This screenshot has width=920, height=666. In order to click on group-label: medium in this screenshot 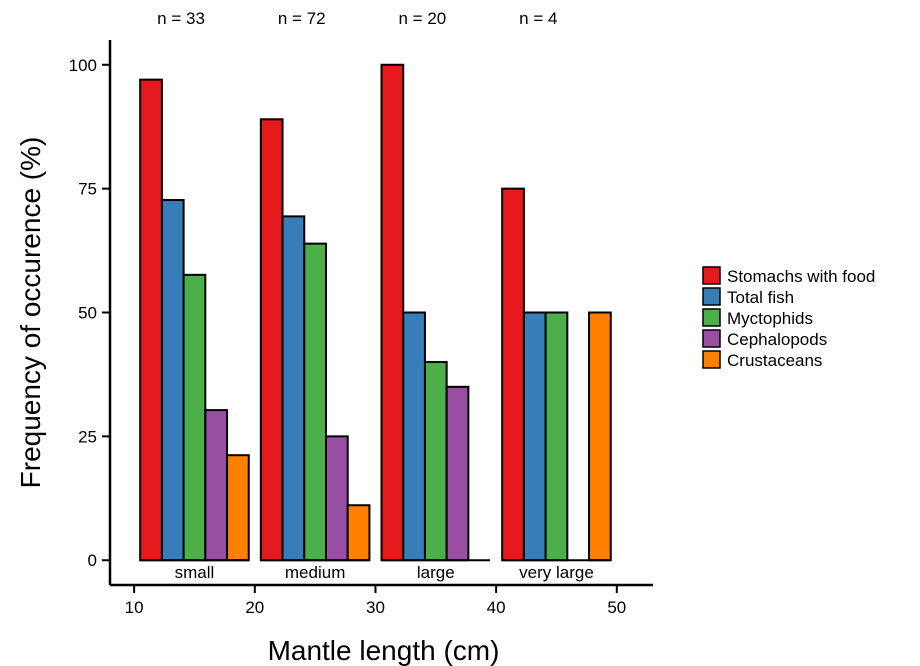, I will do `click(315, 572)`.